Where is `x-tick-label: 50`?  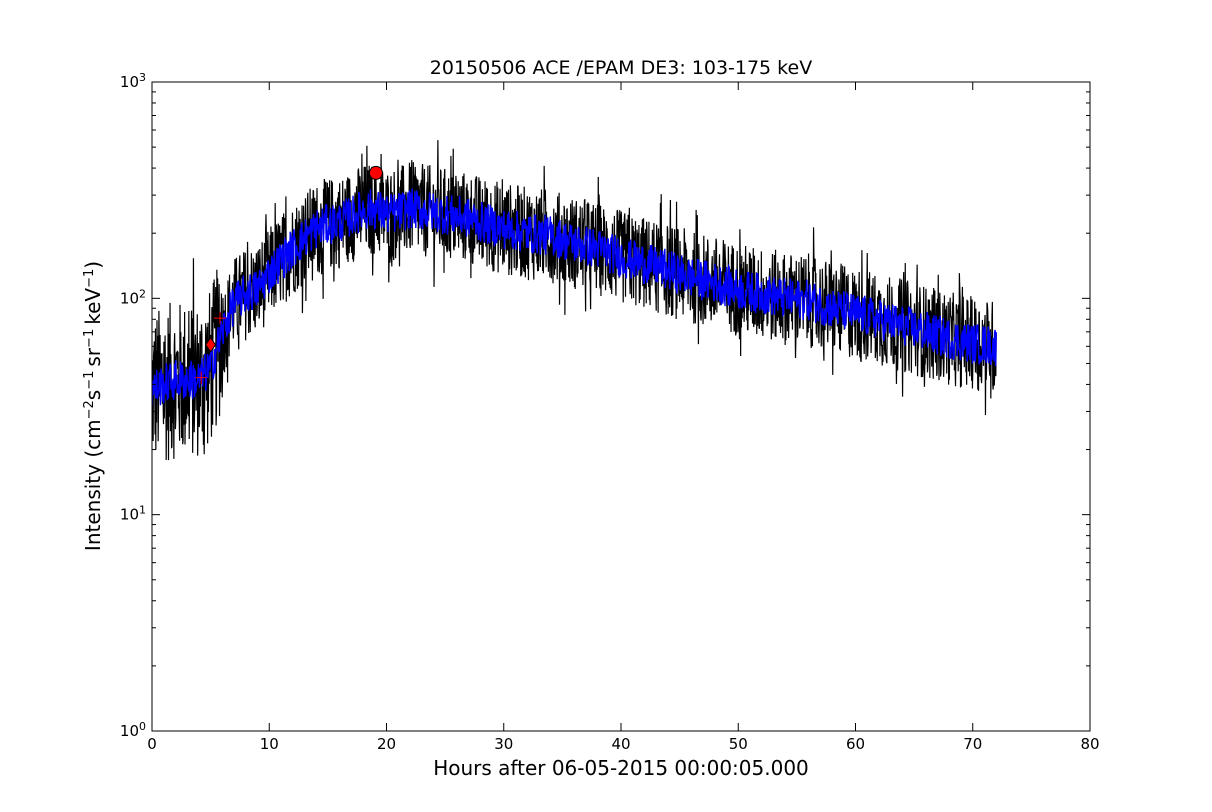
x-tick-label: 50 is located at coordinates (738, 744).